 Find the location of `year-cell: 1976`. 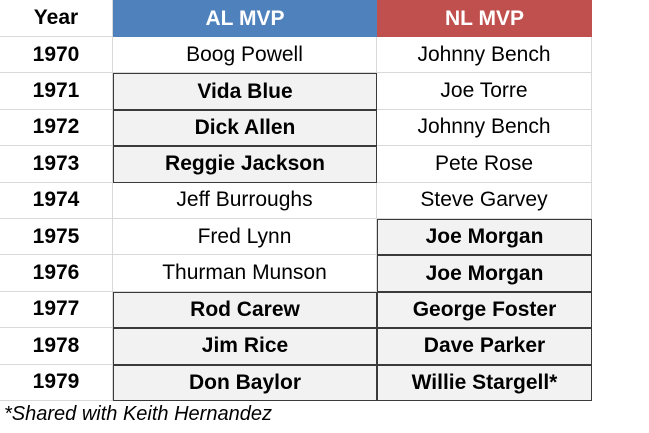

year-cell: 1976 is located at coordinates (56, 273).